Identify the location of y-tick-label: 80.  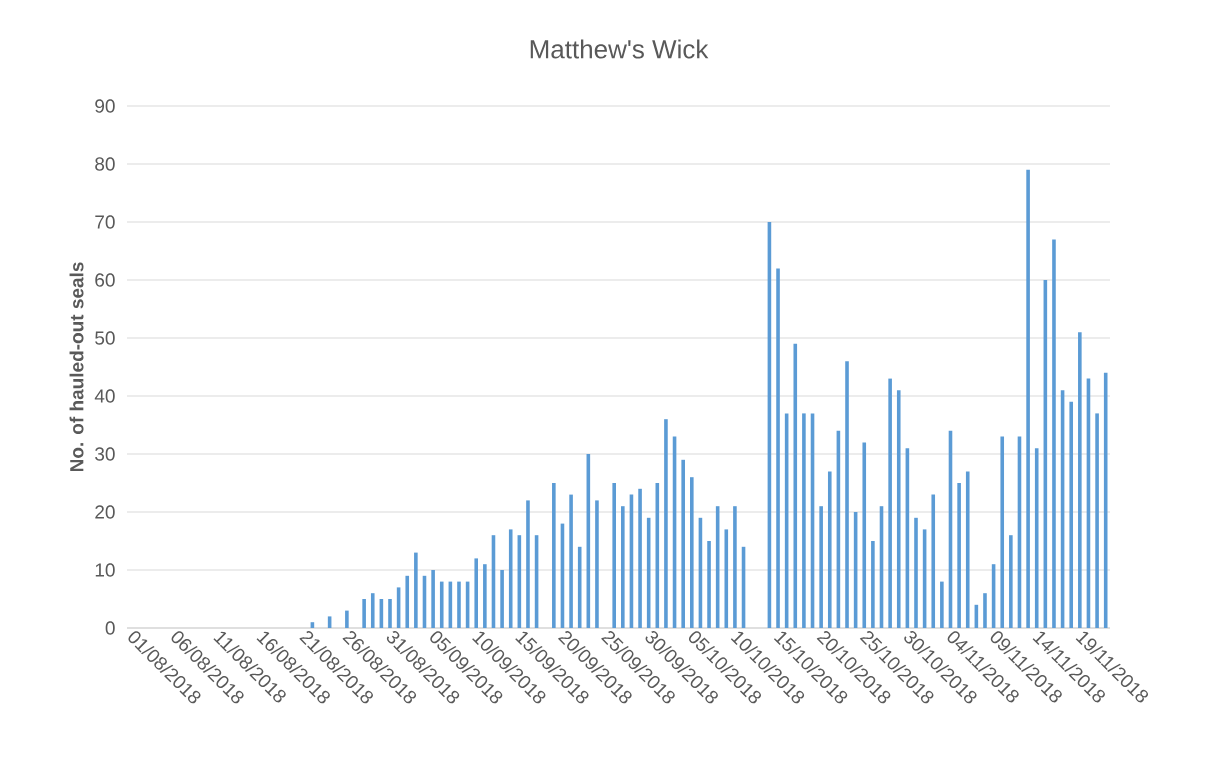
(105, 164).